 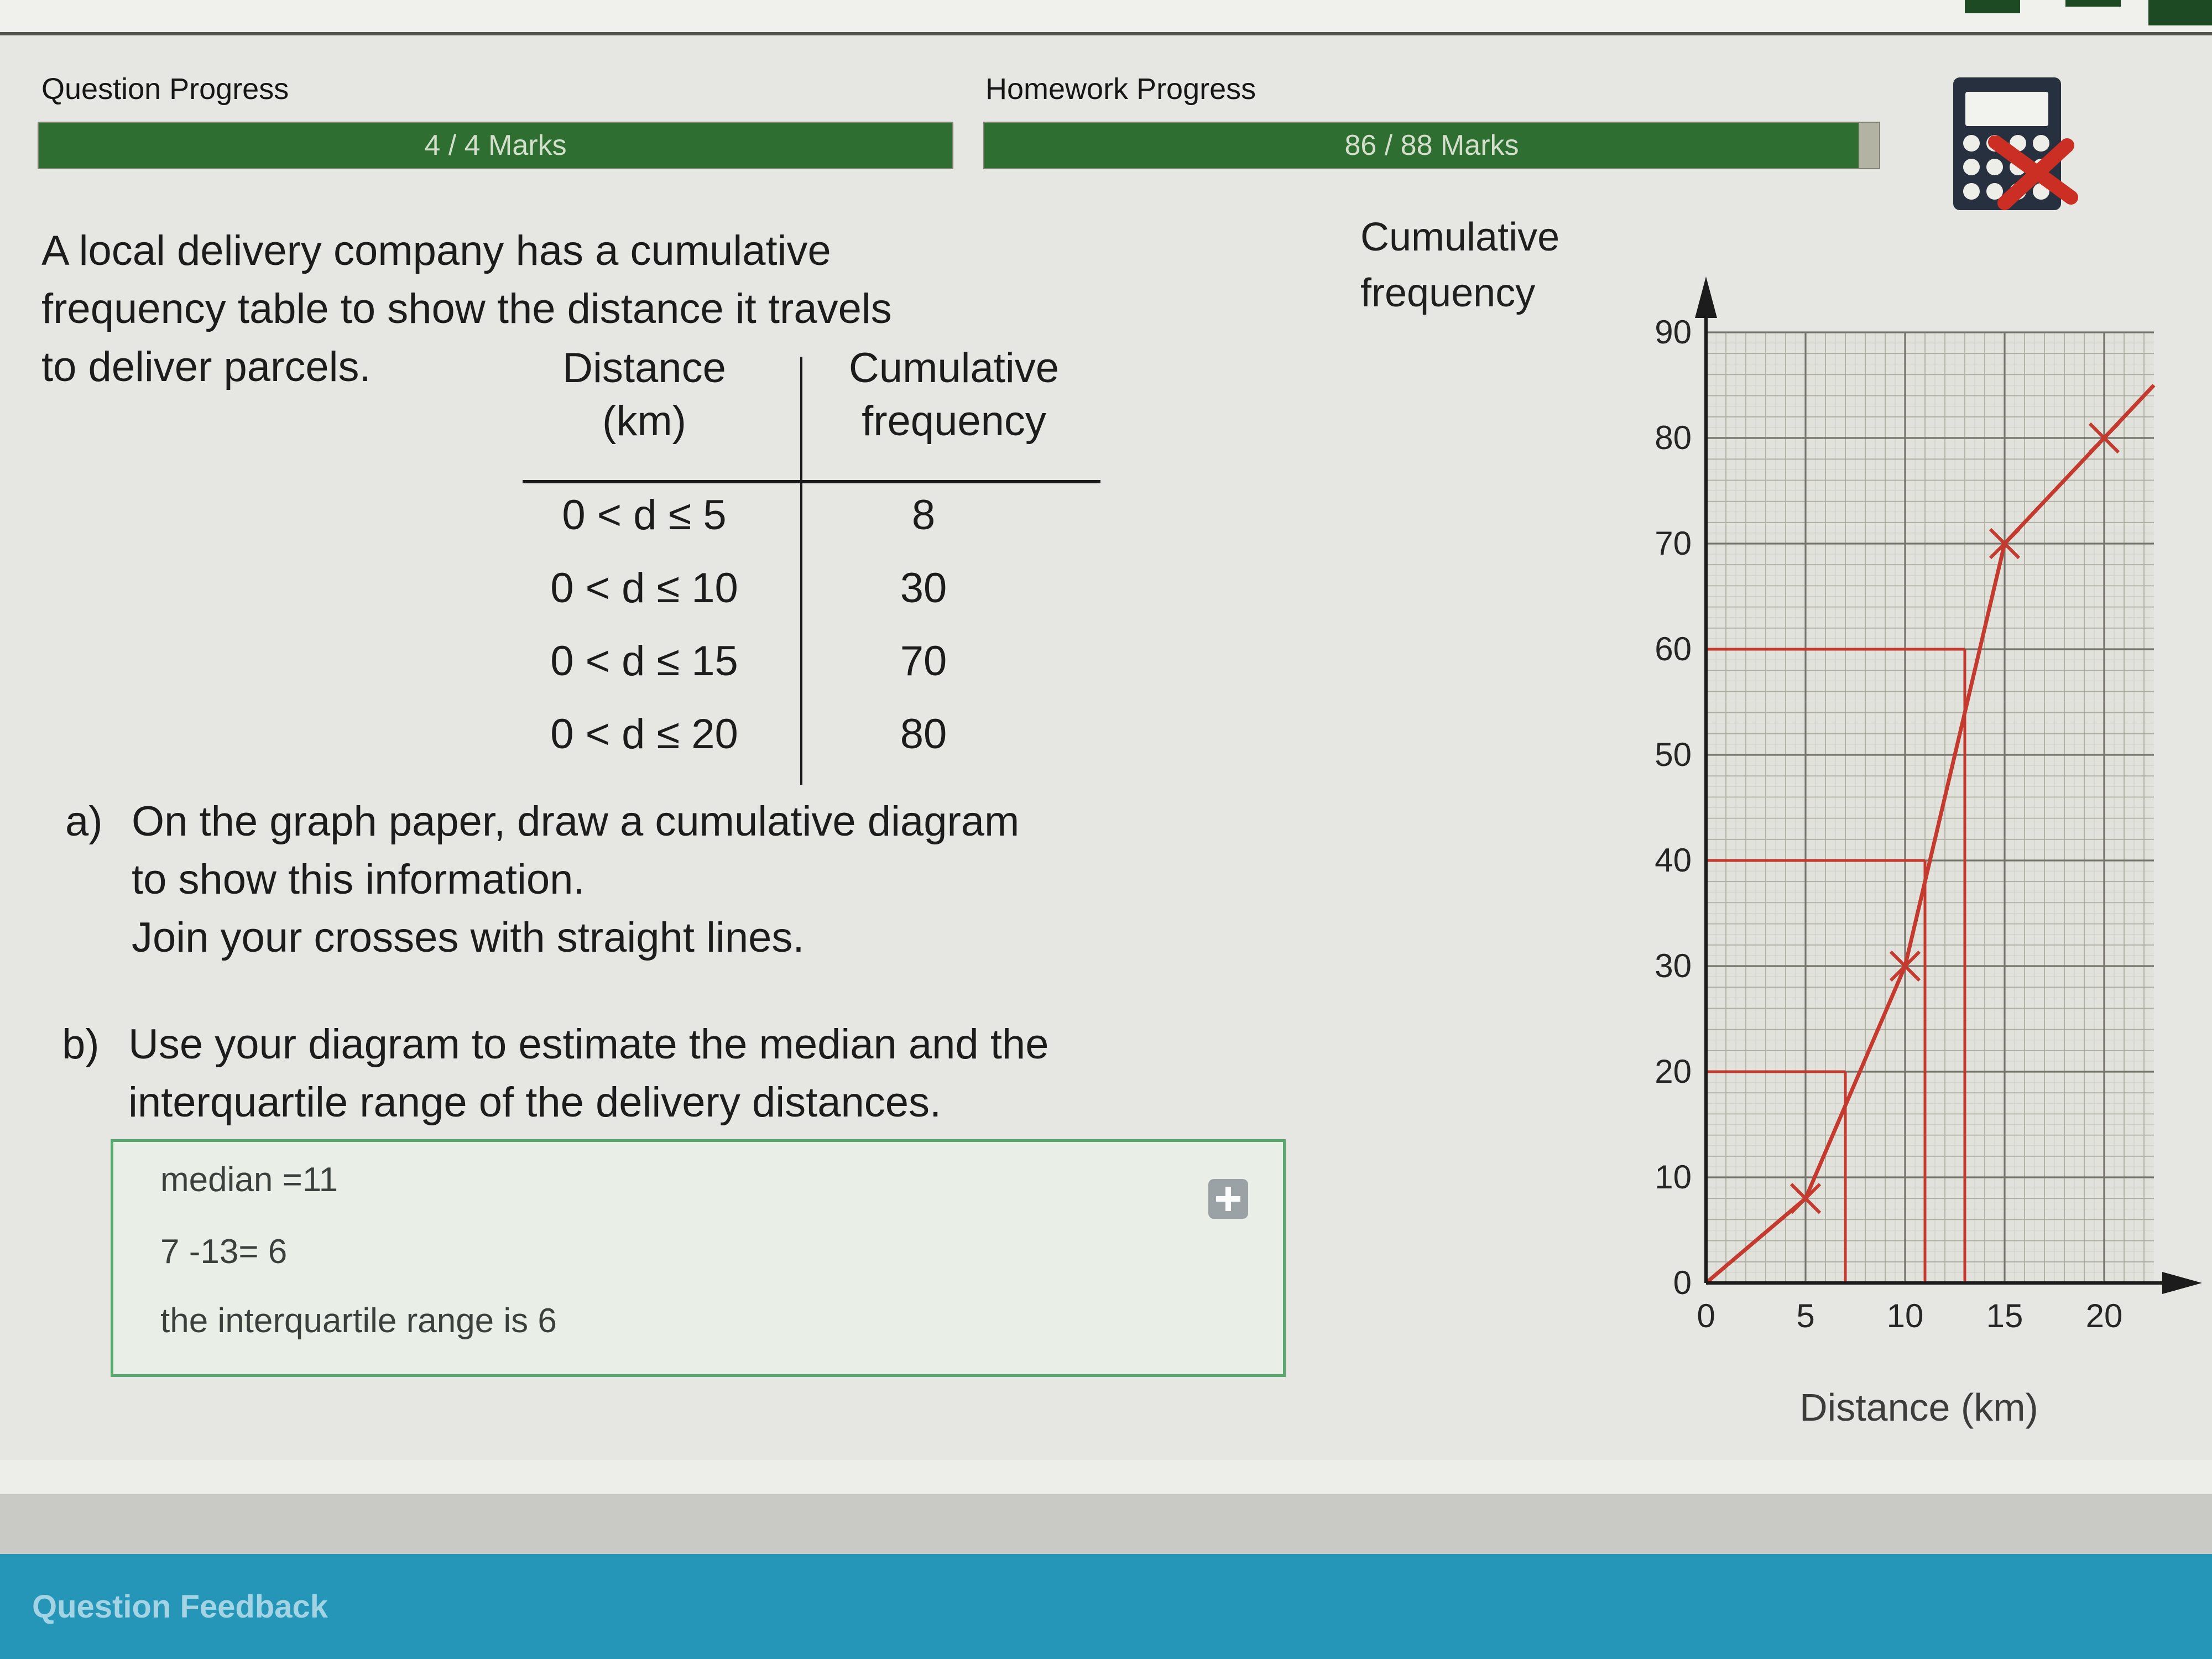 I want to click on part-b-label: b), so click(x=81, y=1045).